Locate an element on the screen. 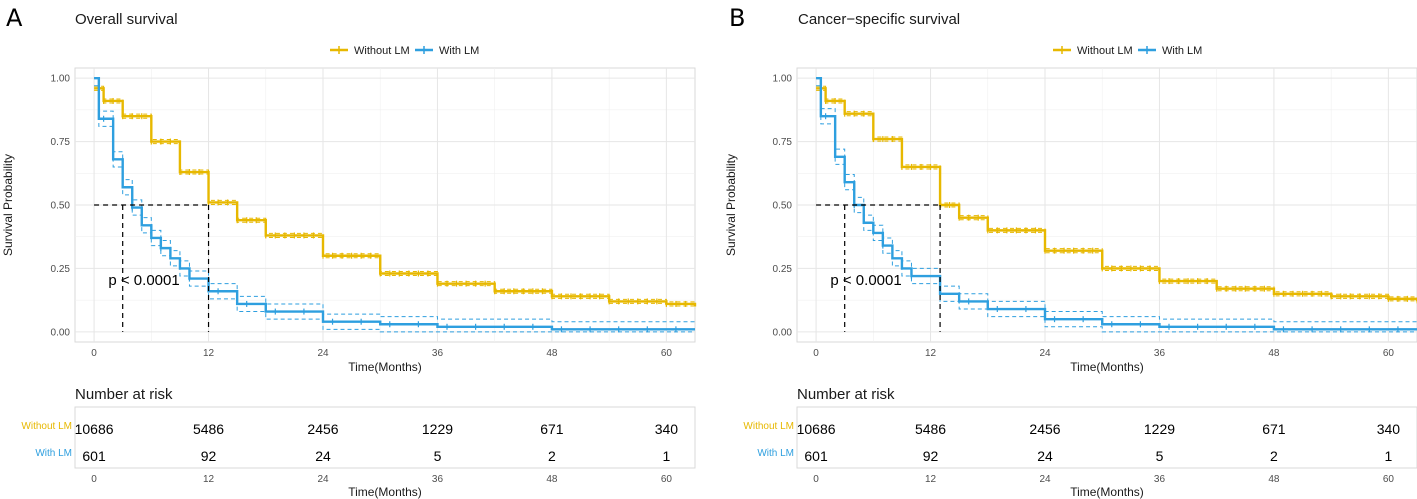 Image resolution: width=1417 pixels, height=499 pixels. chart-title: Overall survival is located at coordinates (126, 19).